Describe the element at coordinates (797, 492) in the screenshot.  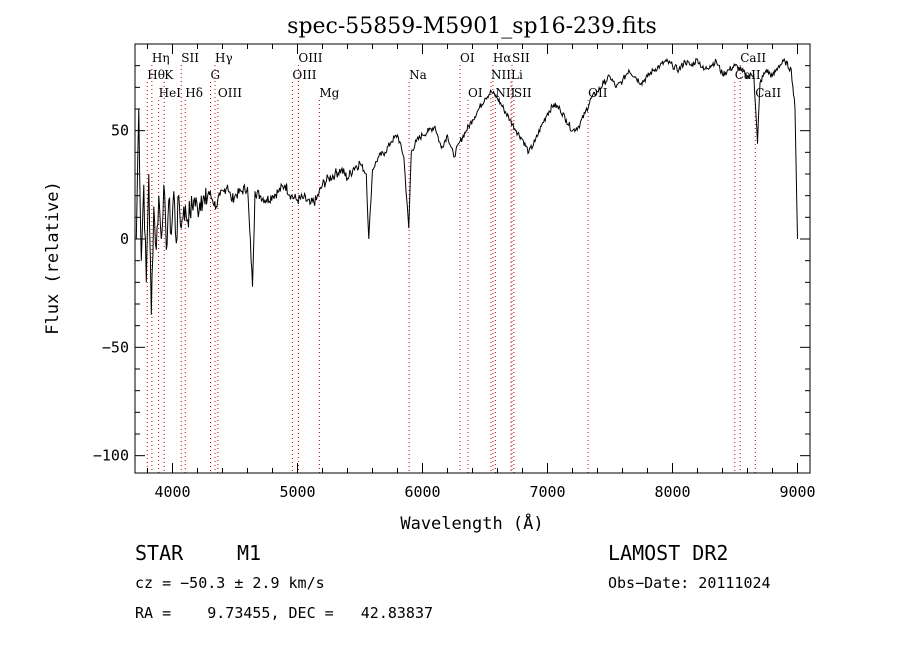
I see `x-tick-label-5: 9000` at that location.